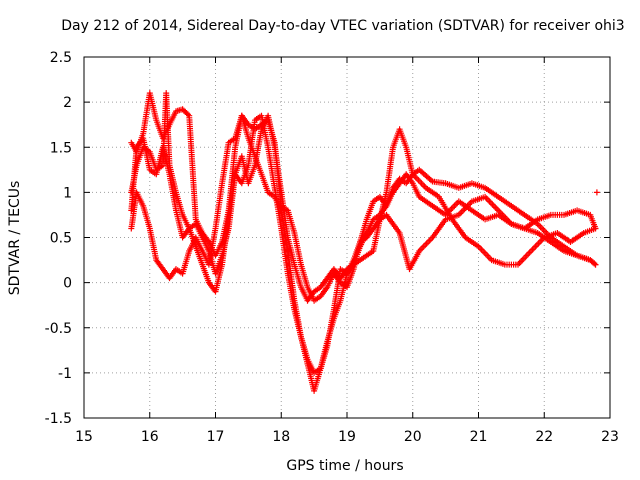 This screenshot has width=640, height=480. Describe the element at coordinates (84, 437) in the screenshot. I see `x-tick-label: 15` at that location.